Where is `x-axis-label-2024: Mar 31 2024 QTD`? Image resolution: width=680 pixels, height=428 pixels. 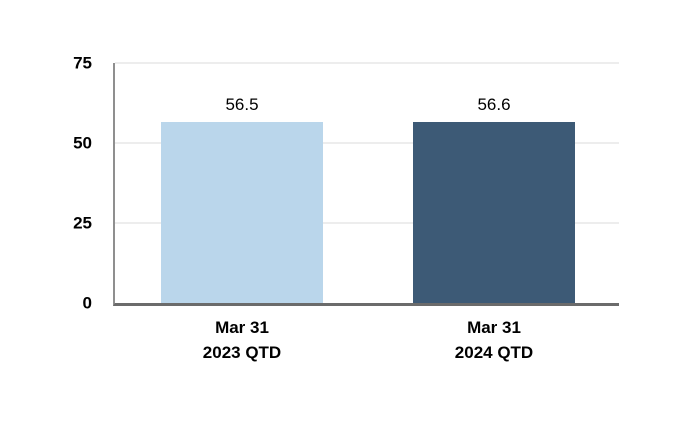 x-axis-label-2024: Mar 31 2024 QTD is located at coordinates (494, 340).